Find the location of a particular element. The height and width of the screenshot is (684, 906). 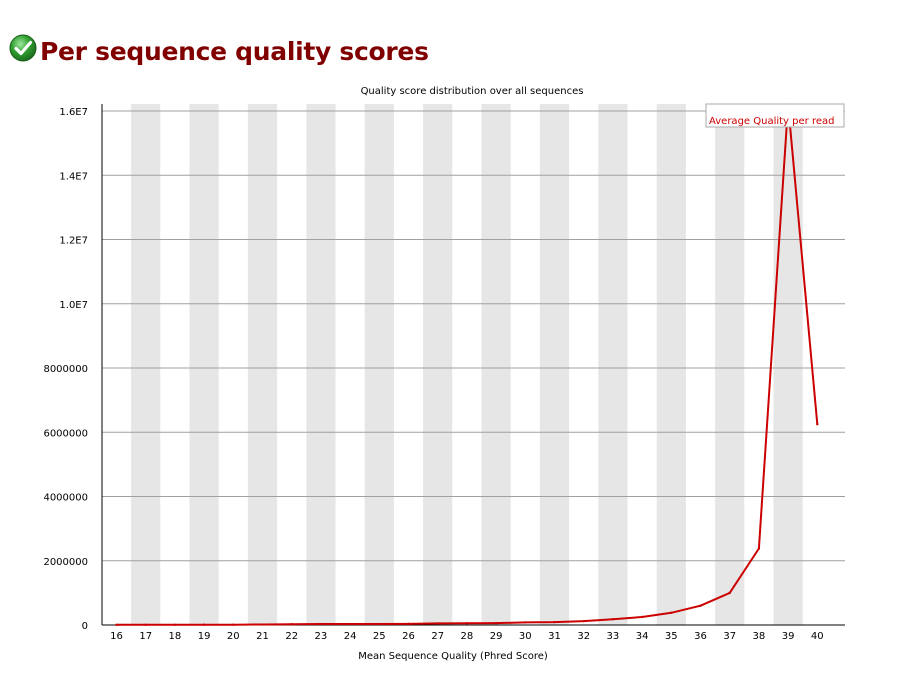

x-tick-label: 37 is located at coordinates (729, 636).